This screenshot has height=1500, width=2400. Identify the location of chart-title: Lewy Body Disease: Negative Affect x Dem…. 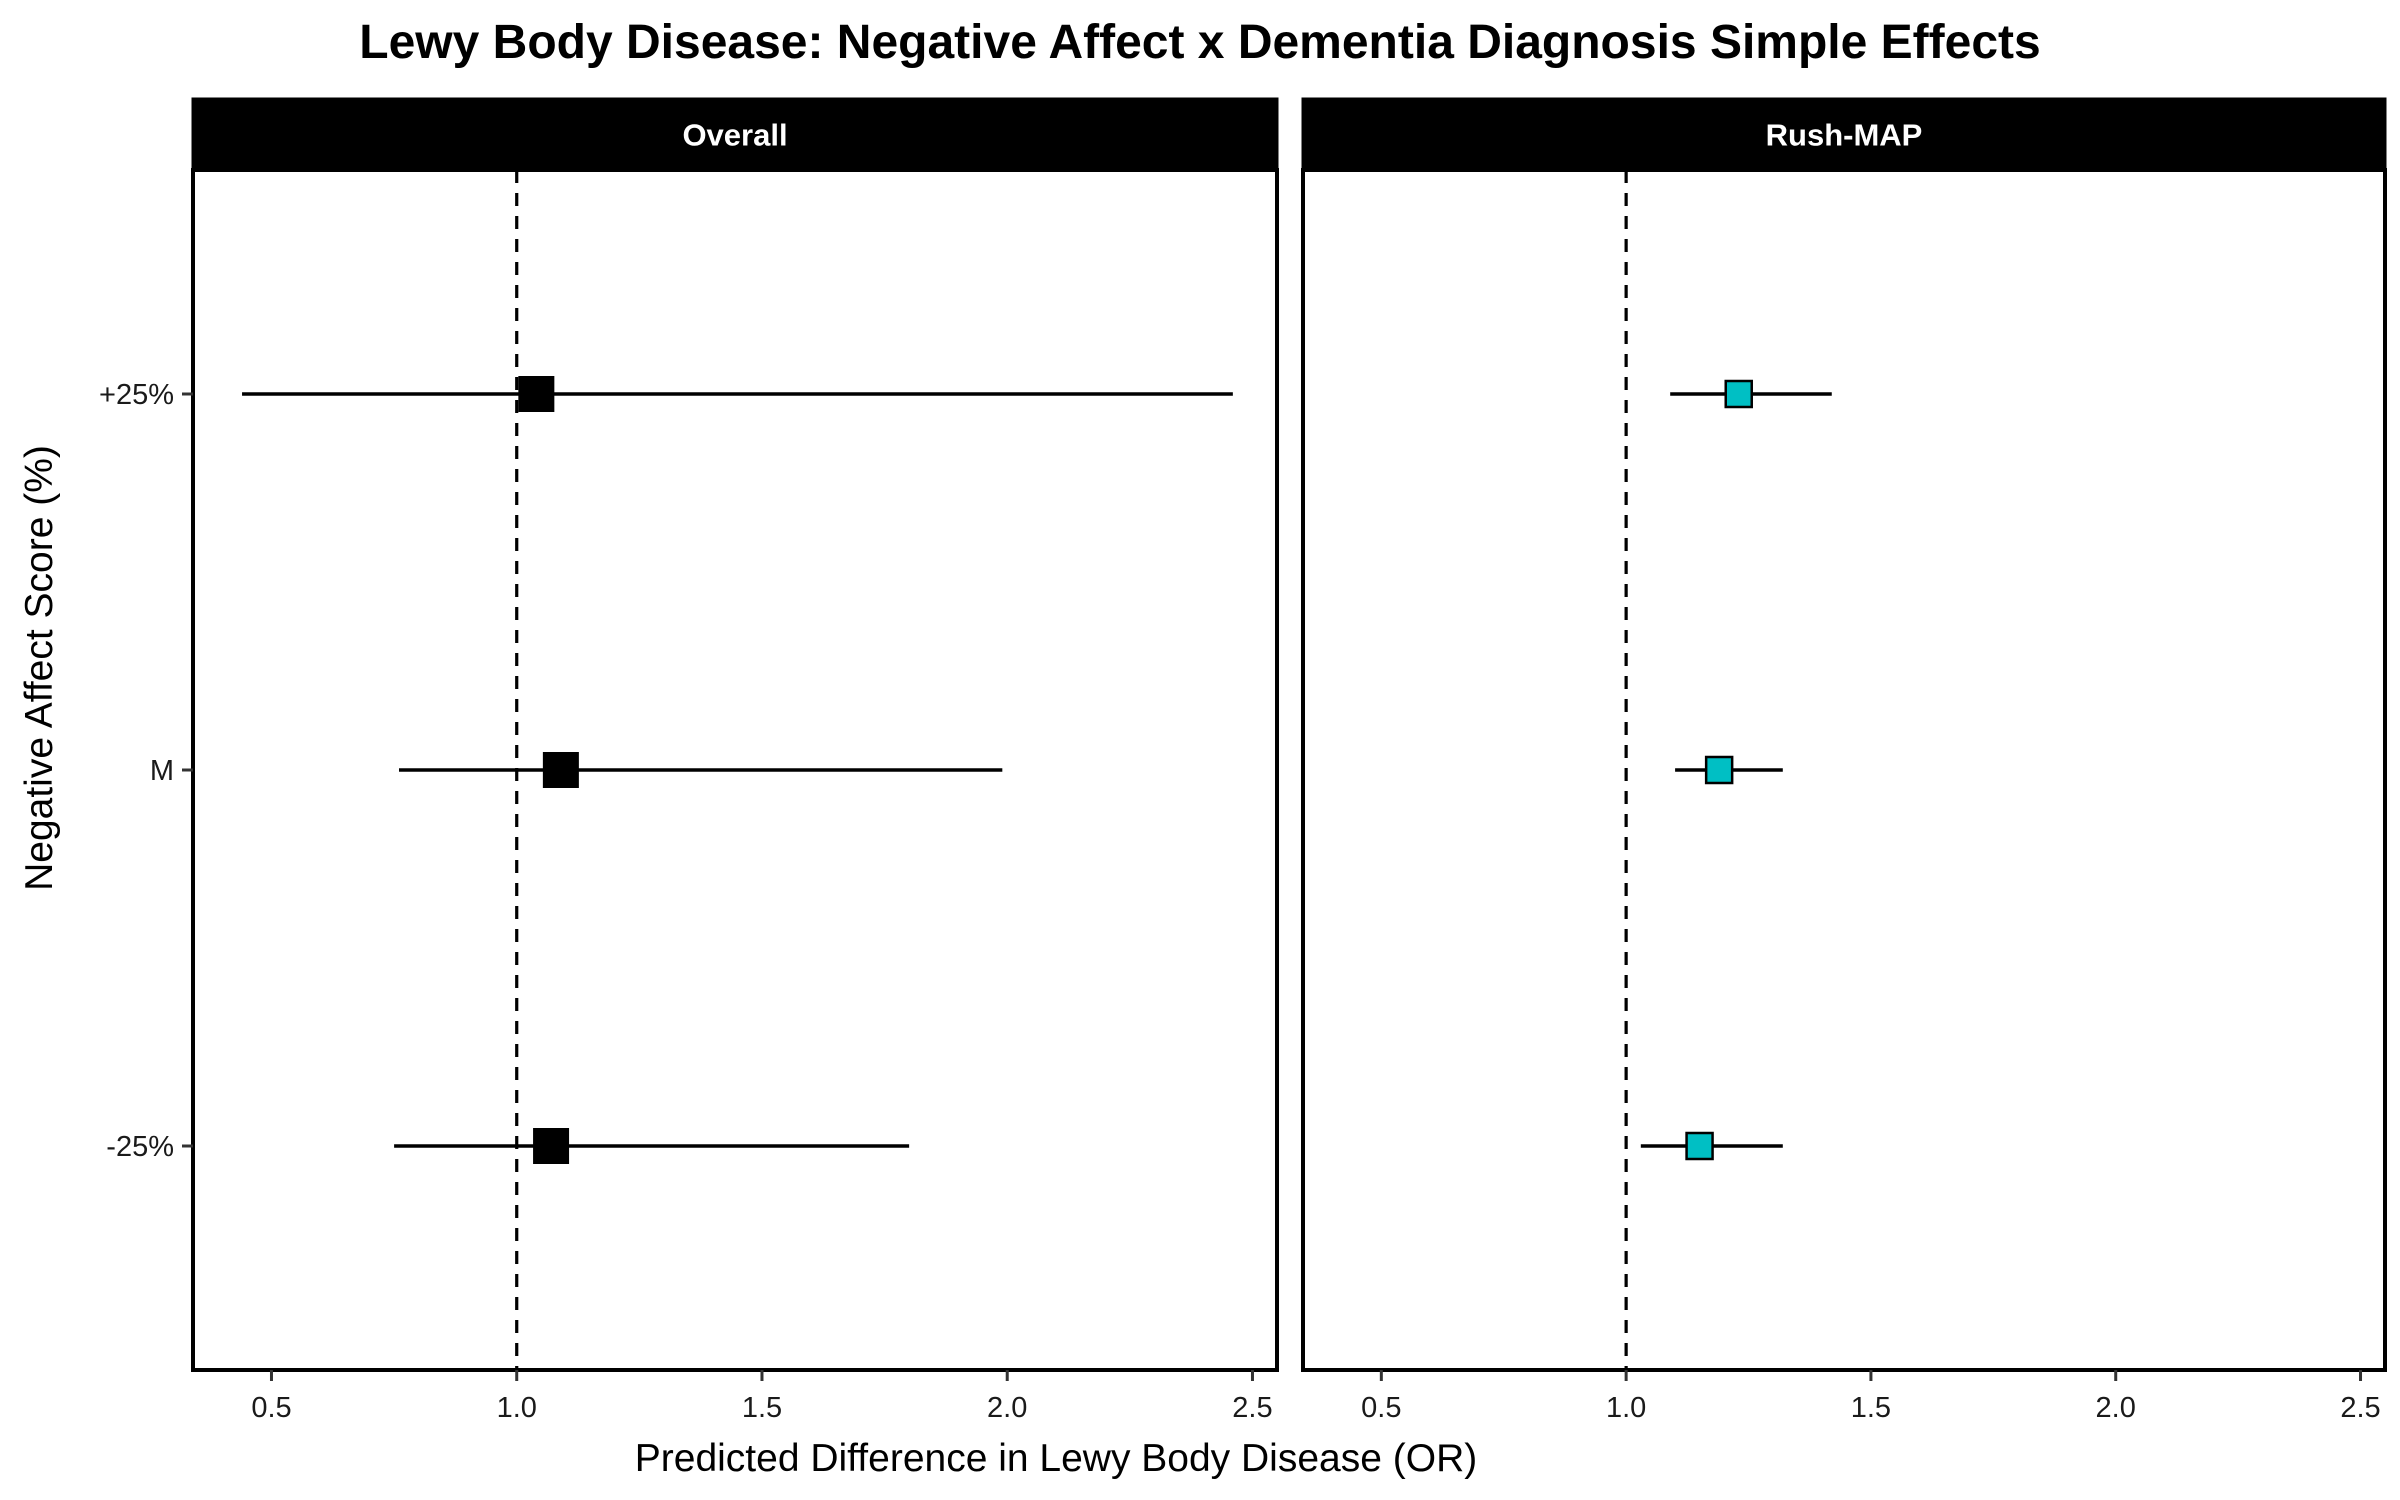
(1199, 42).